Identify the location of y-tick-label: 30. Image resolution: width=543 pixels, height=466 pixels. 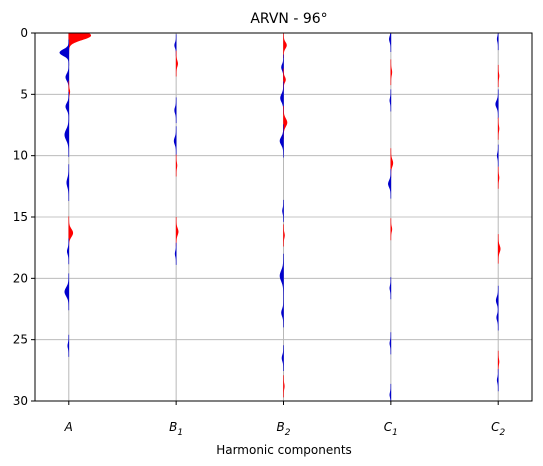
(20, 401).